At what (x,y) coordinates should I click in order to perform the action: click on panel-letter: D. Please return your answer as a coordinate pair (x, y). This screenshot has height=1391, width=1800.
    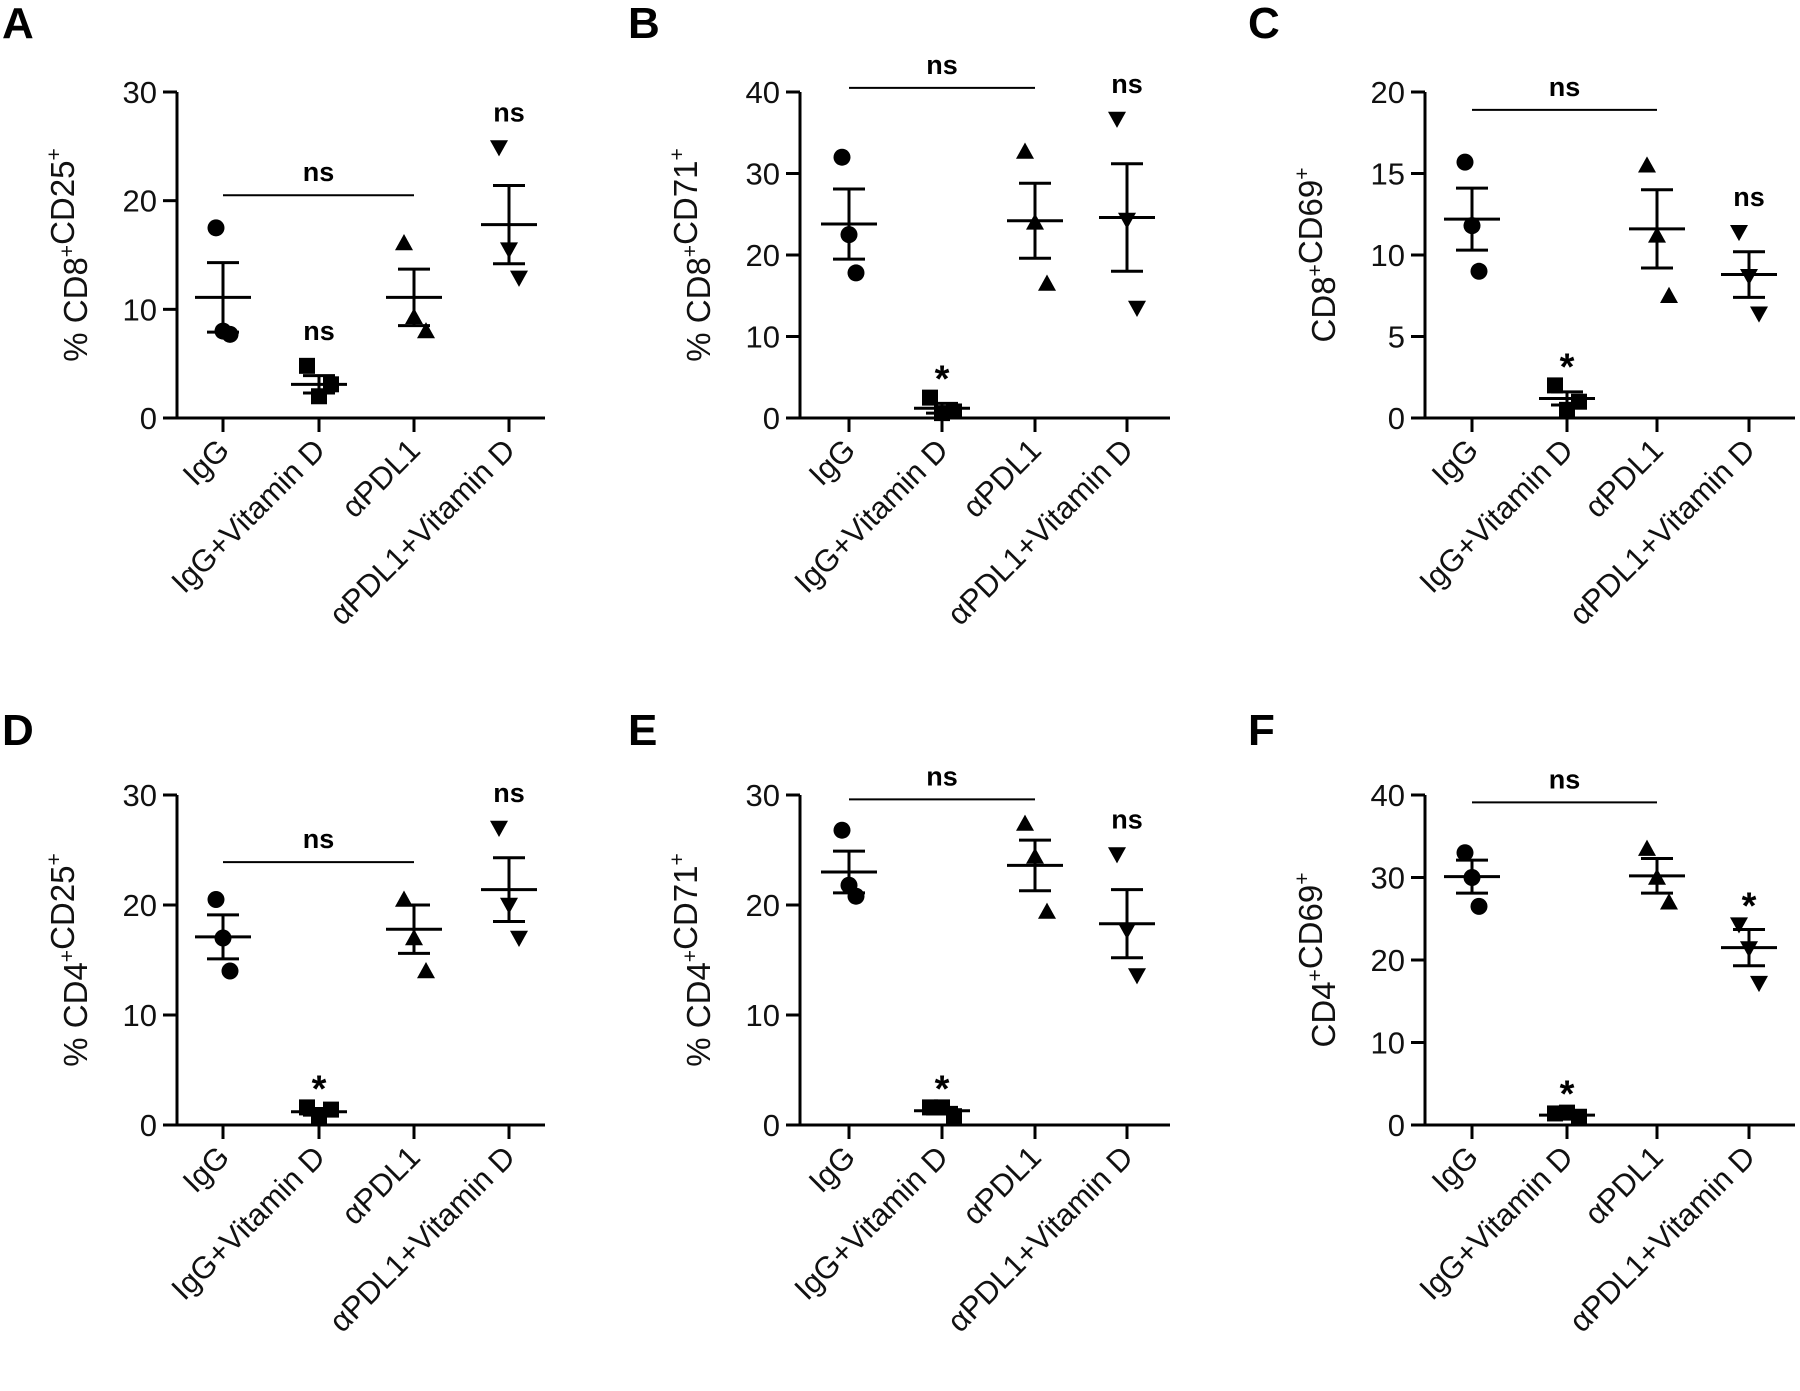
    Looking at the image, I should click on (18, 730).